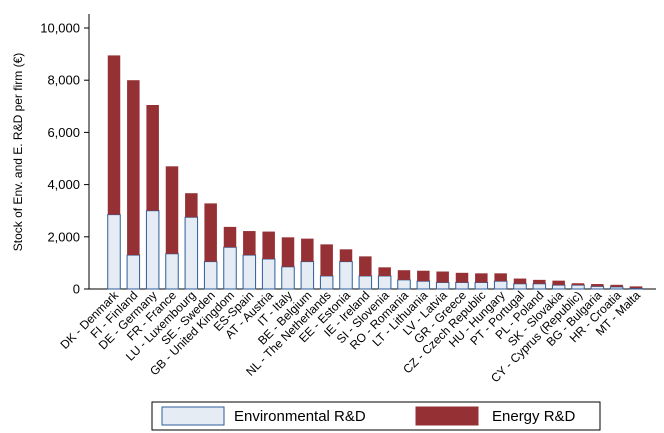  Describe the element at coordinates (64, 159) in the screenshot. I see `y-tick-group: 0 2,000 4,000 6,000 8,000 10,000` at that location.